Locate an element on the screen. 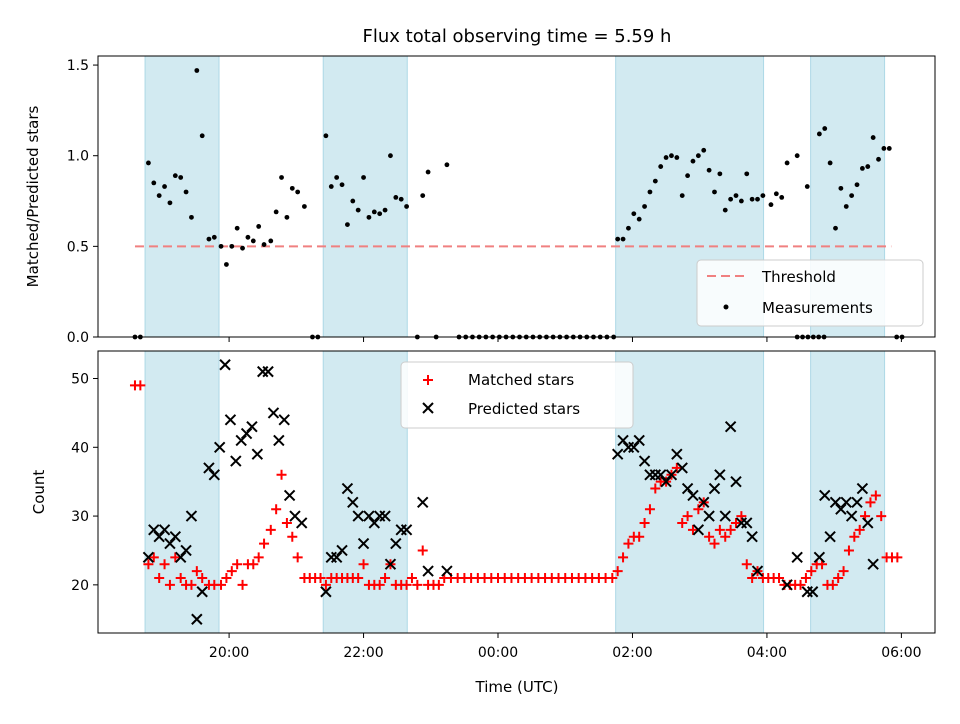 The height and width of the screenshot is (724, 960). legend-predicted-swatch is located at coordinates (428, 408).